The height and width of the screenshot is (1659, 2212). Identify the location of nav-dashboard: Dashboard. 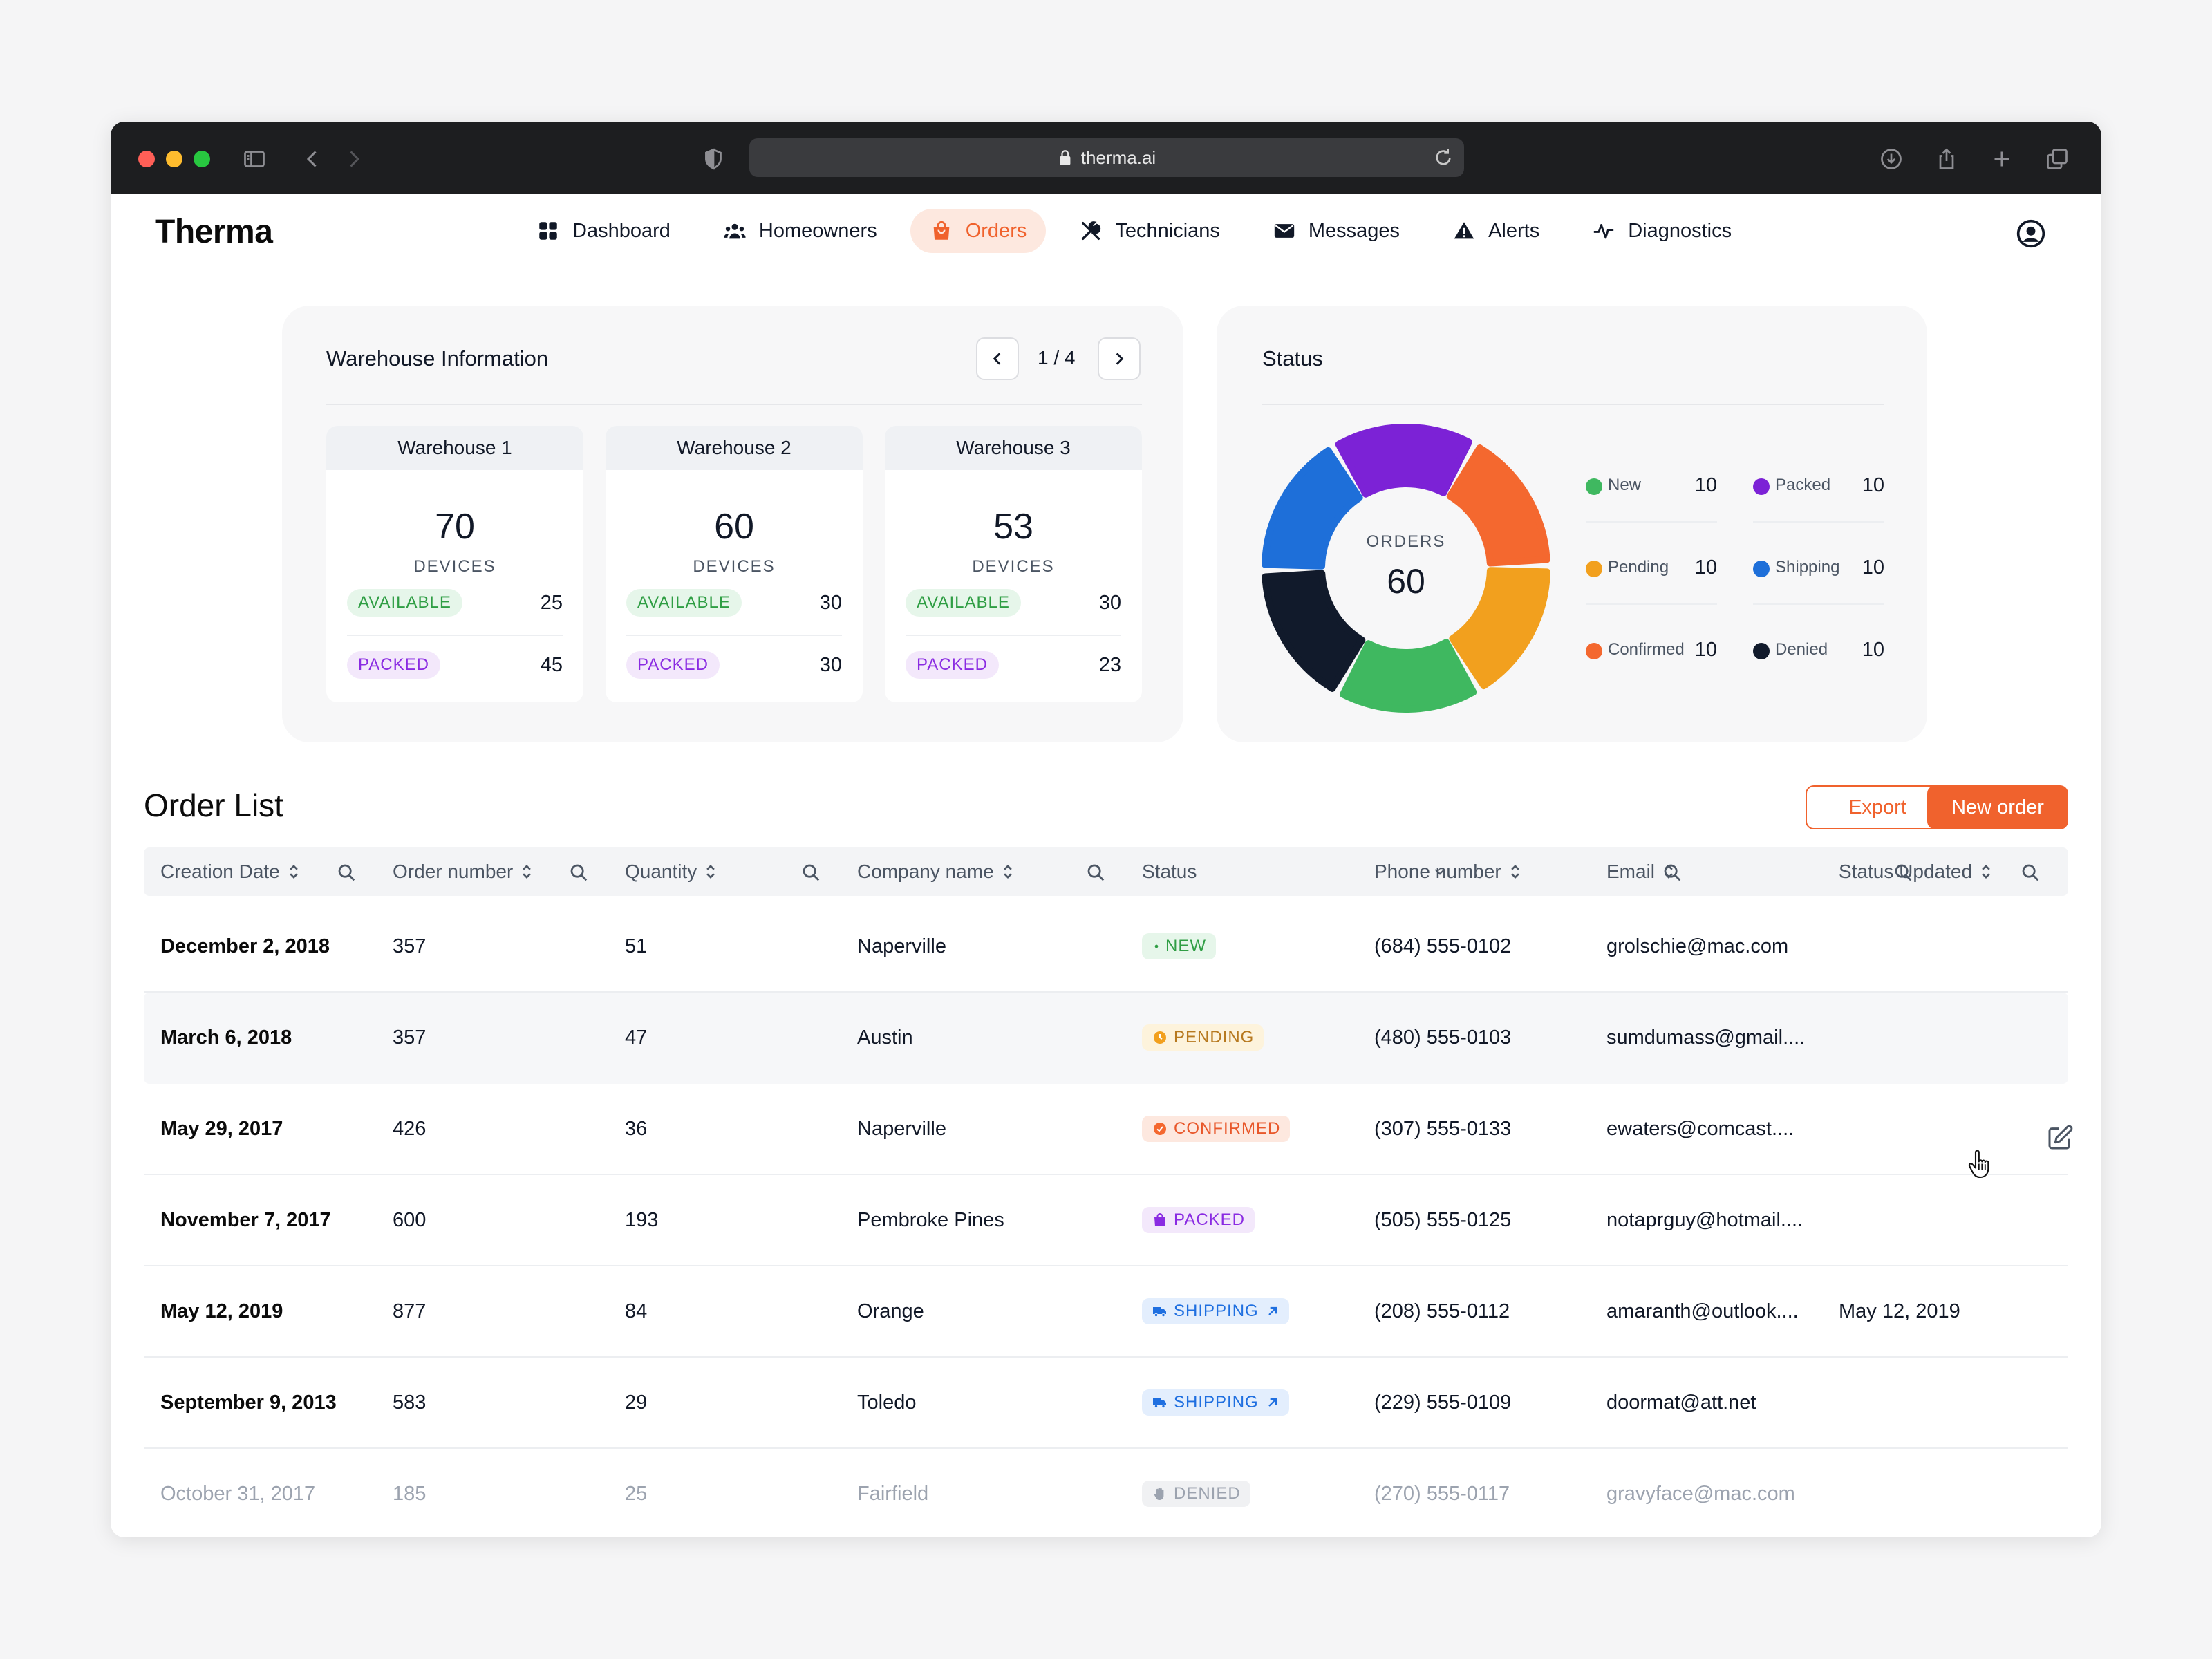
(603, 231).